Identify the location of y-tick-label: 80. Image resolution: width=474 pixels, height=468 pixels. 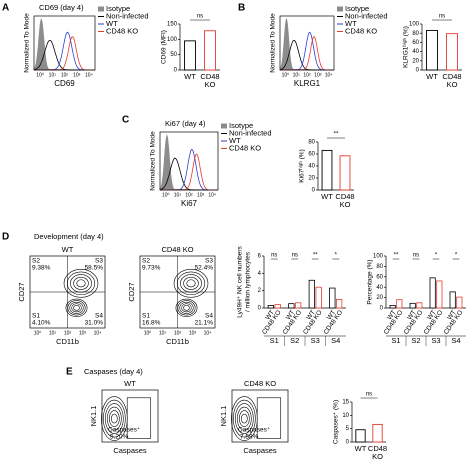
(379, 267).